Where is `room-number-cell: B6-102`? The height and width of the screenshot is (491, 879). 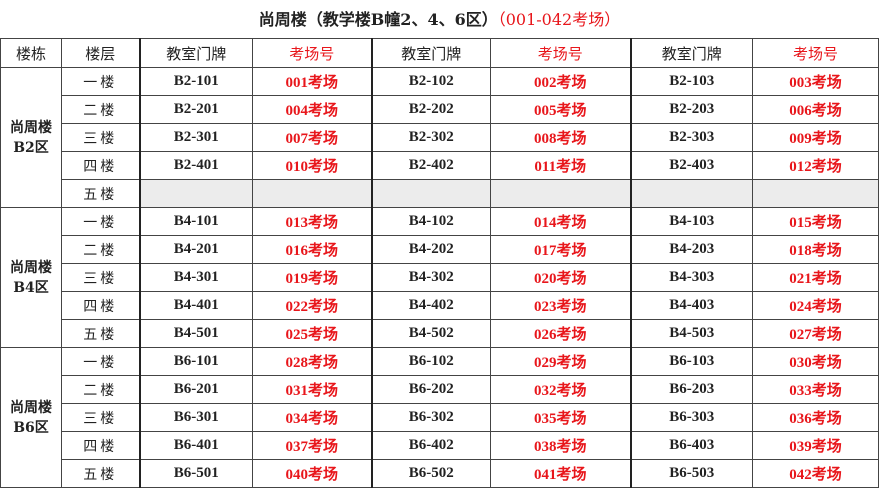 room-number-cell: B6-102 is located at coordinates (430, 361).